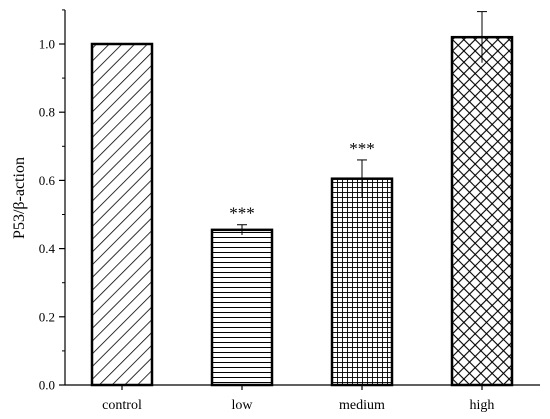 The height and width of the screenshot is (419, 550). Describe the element at coordinates (47, 385) in the screenshot. I see `y-tick-label: 0.0` at that location.